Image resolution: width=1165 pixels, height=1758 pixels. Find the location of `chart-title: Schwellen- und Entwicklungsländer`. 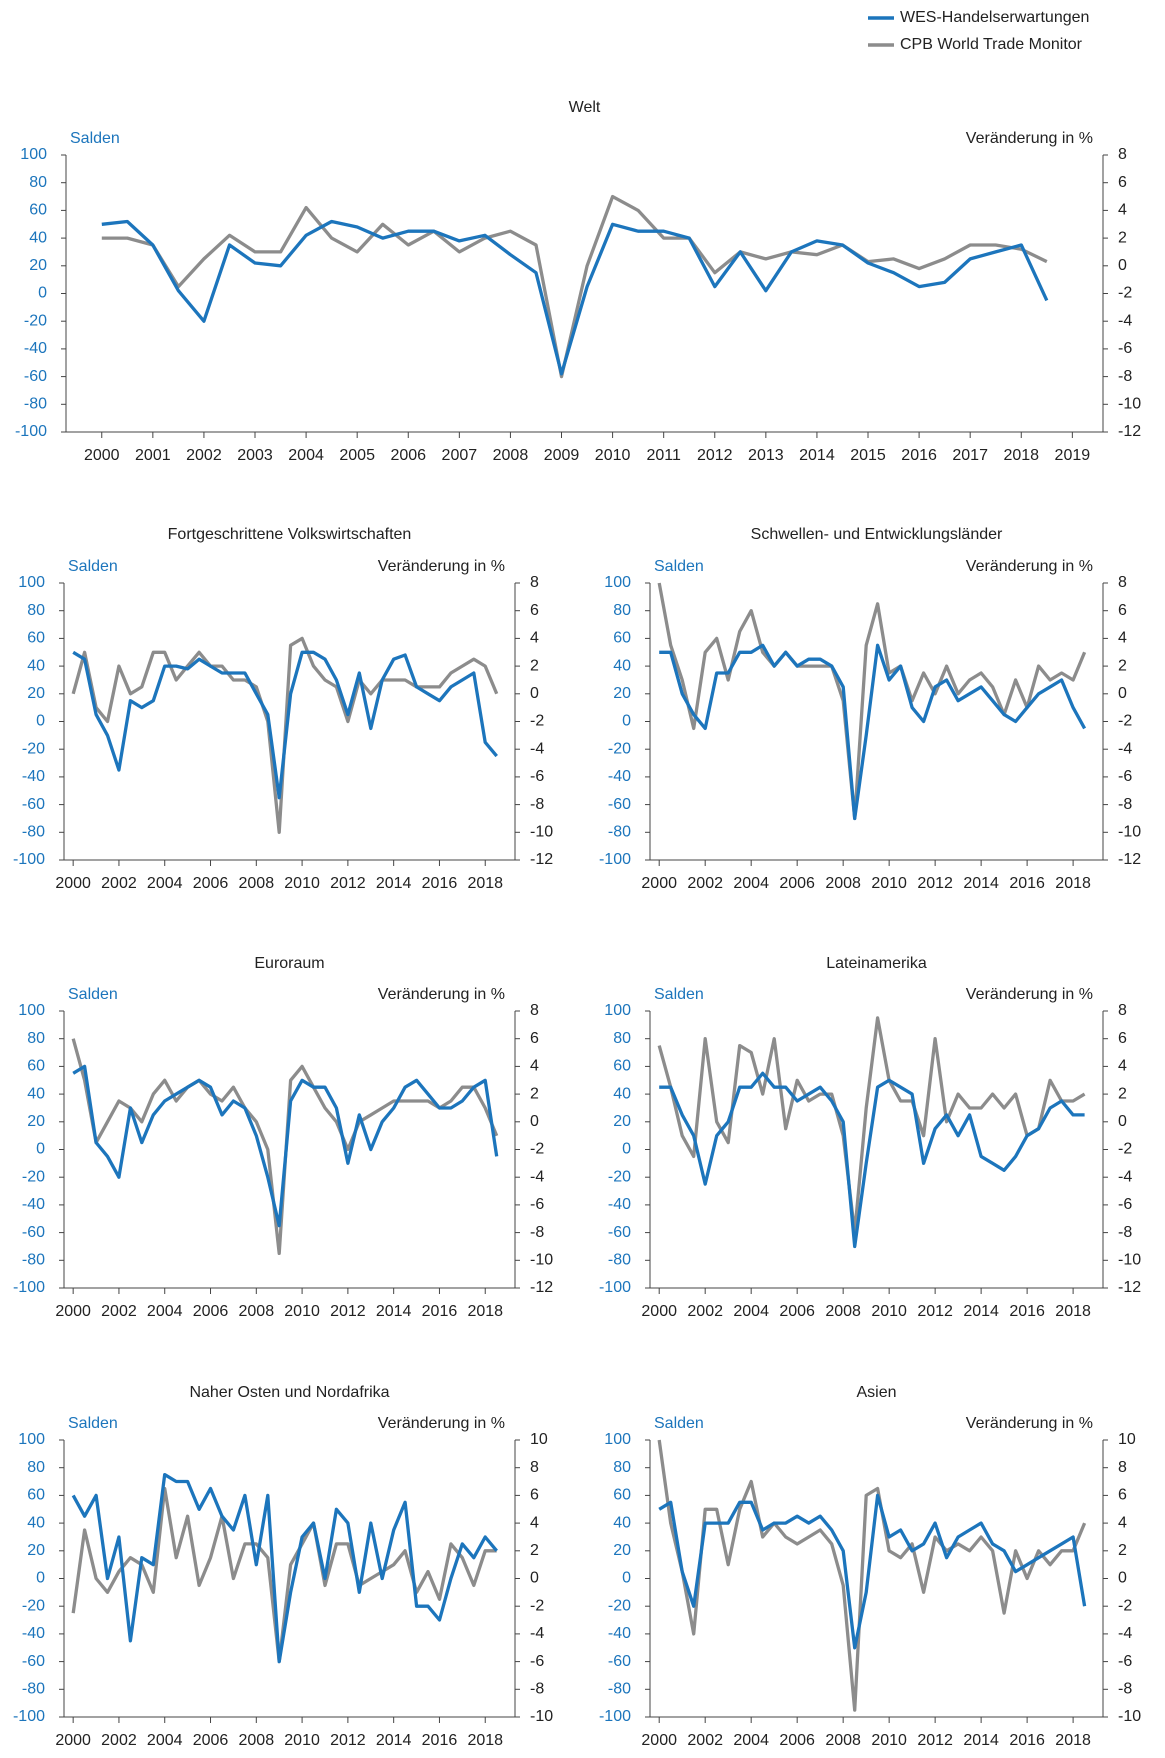

chart-title: Schwellen- und Entwicklungsländer is located at coordinates (877, 534).